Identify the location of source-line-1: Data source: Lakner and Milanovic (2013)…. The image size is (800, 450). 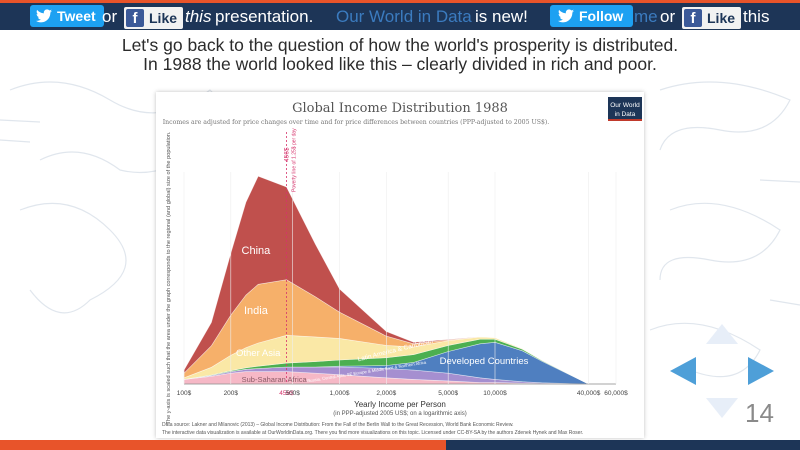
(338, 425).